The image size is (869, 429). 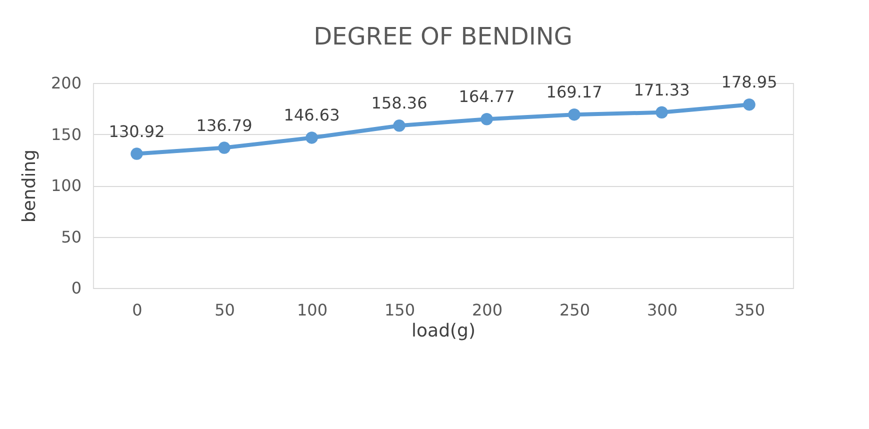 I want to click on chart-title: DEGREE OF BENDING, so click(x=443, y=36).